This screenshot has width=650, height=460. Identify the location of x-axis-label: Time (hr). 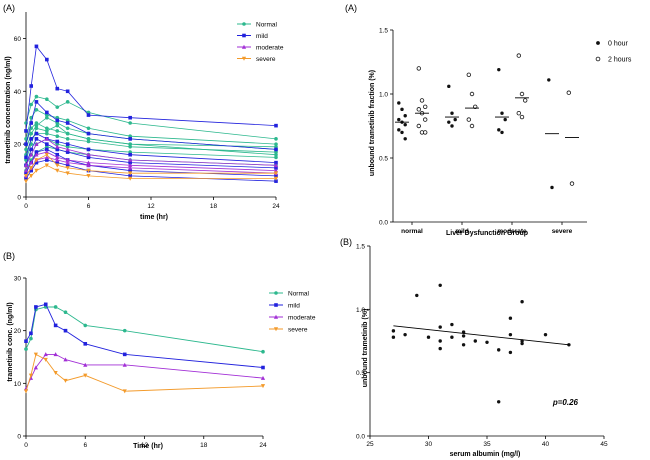
(148, 446).